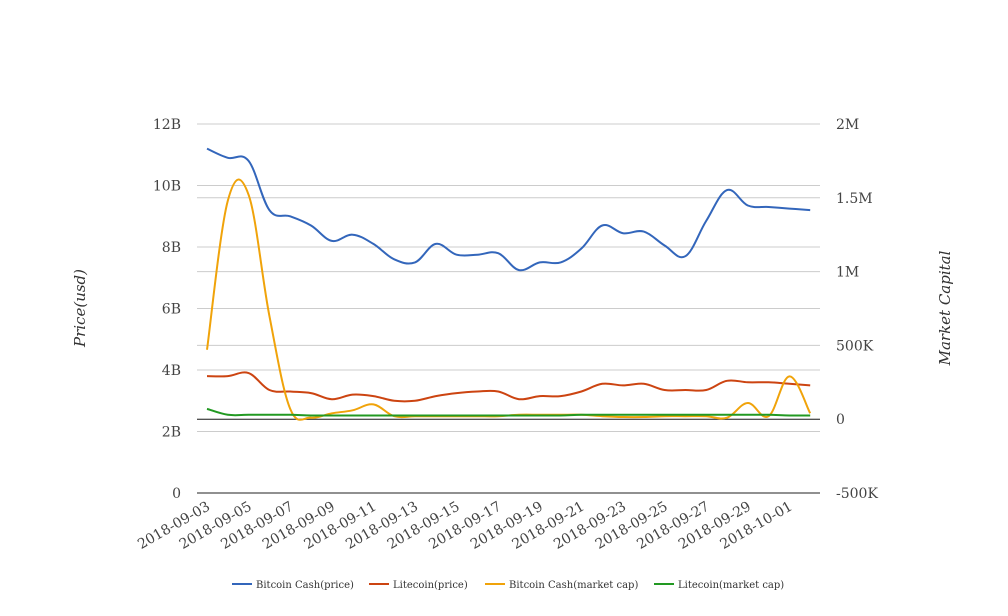 The width and height of the screenshot is (1008, 616). Describe the element at coordinates (854, 199) in the screenshot. I see `right-tick-label: 1.5M` at that location.